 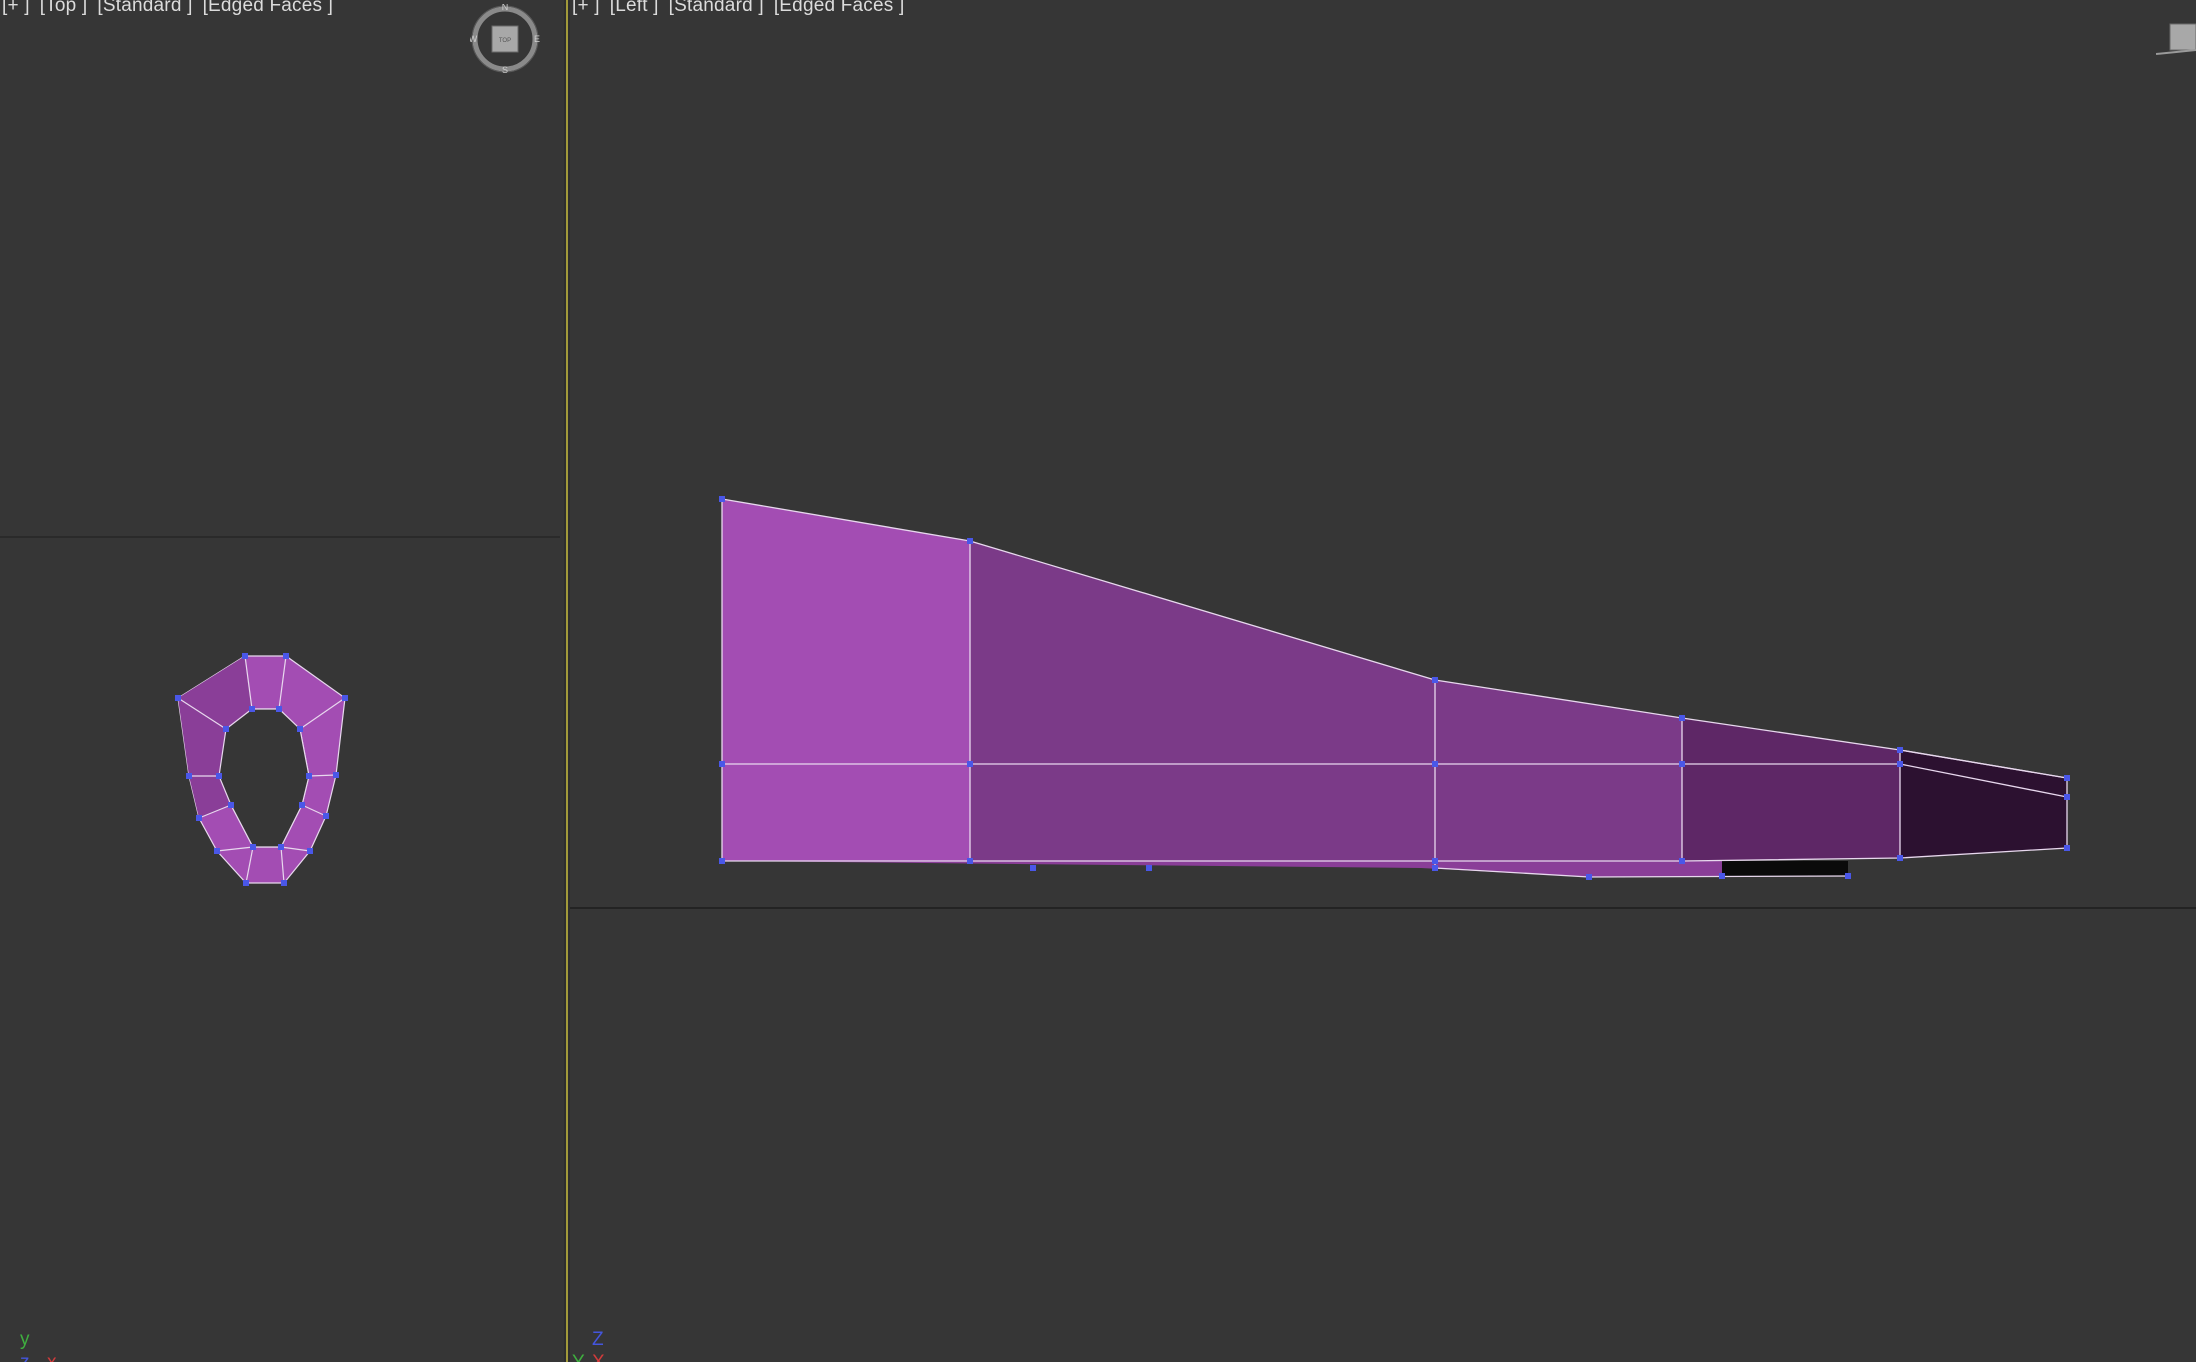 What do you see at coordinates (537, 39) in the screenshot?
I see `compass-east-label: E` at bounding box center [537, 39].